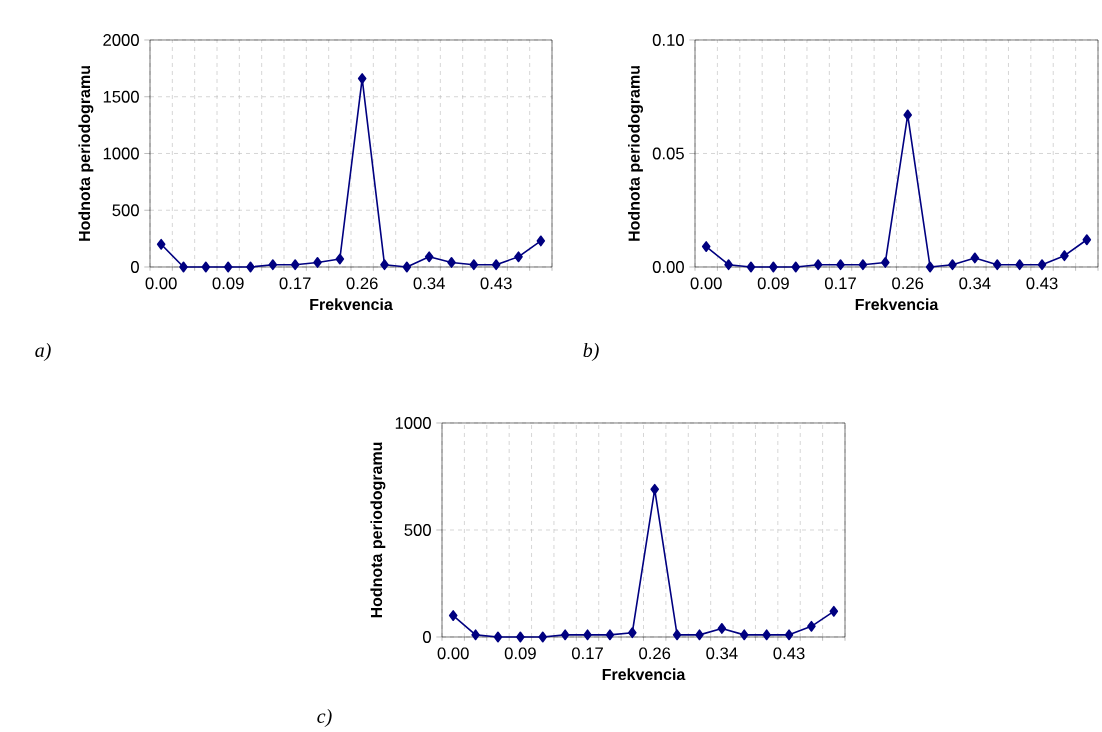 The height and width of the screenshot is (732, 1102). Describe the element at coordinates (43, 352) in the screenshot. I see `text: a)` at that location.